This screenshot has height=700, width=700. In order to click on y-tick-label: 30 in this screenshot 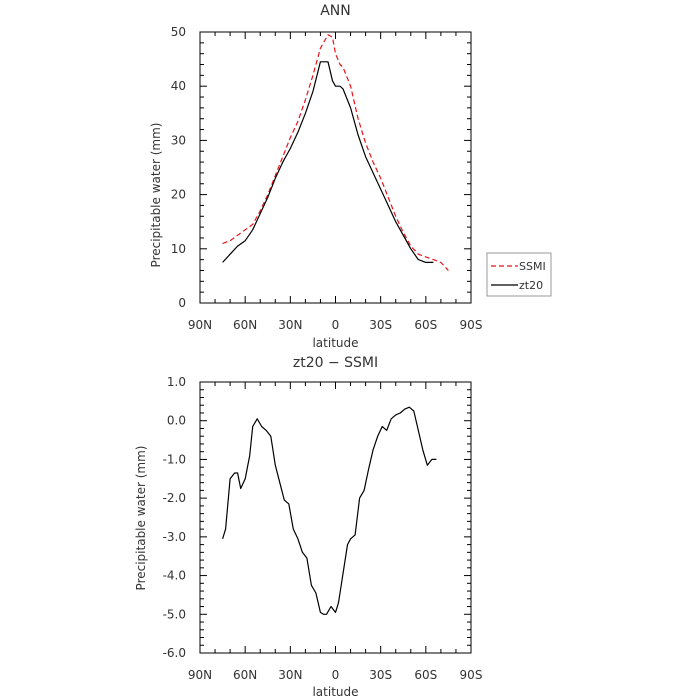, I will do `click(178, 140)`.